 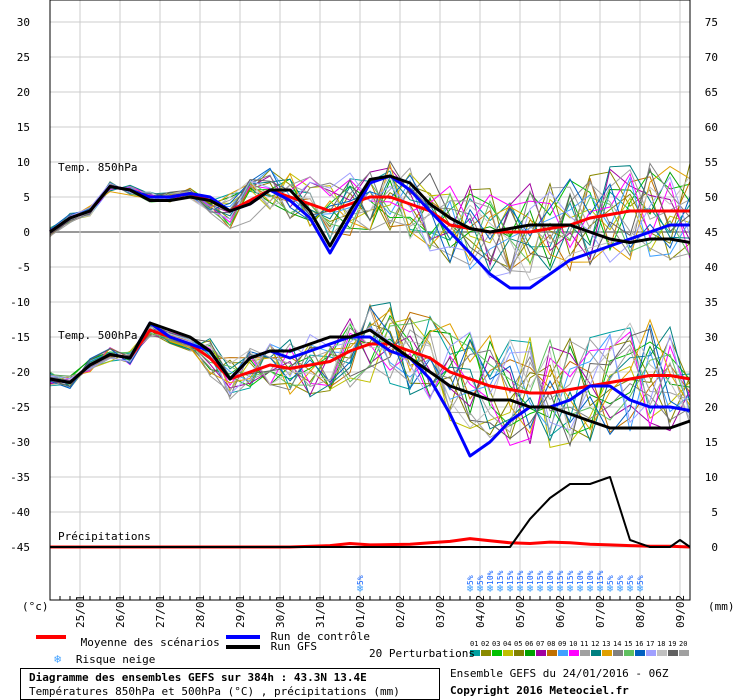 What do you see at coordinates (711, 302) in the screenshot?
I see `y-tick-label-right: 35` at bounding box center [711, 302].